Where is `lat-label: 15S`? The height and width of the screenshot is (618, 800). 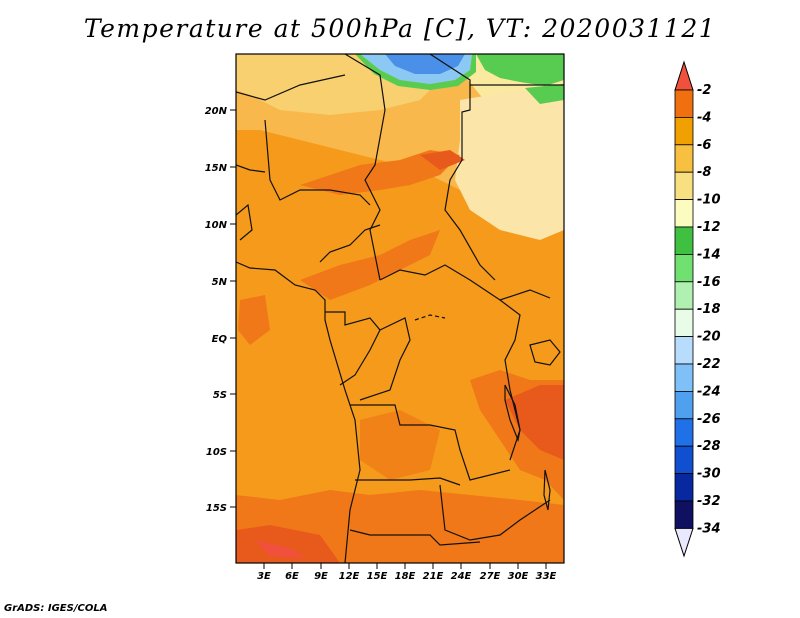
lat-label: 15S is located at coordinates (216, 508).